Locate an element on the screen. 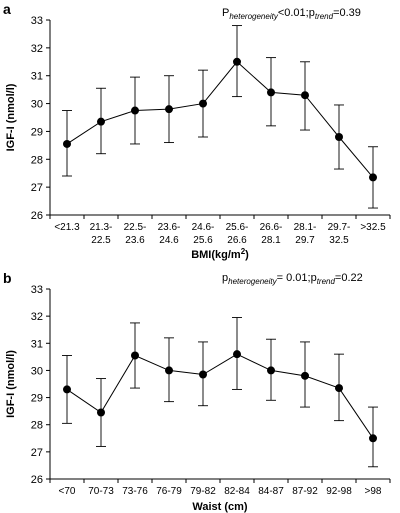  x-tick-label: 87-92 is located at coordinates (305, 491).